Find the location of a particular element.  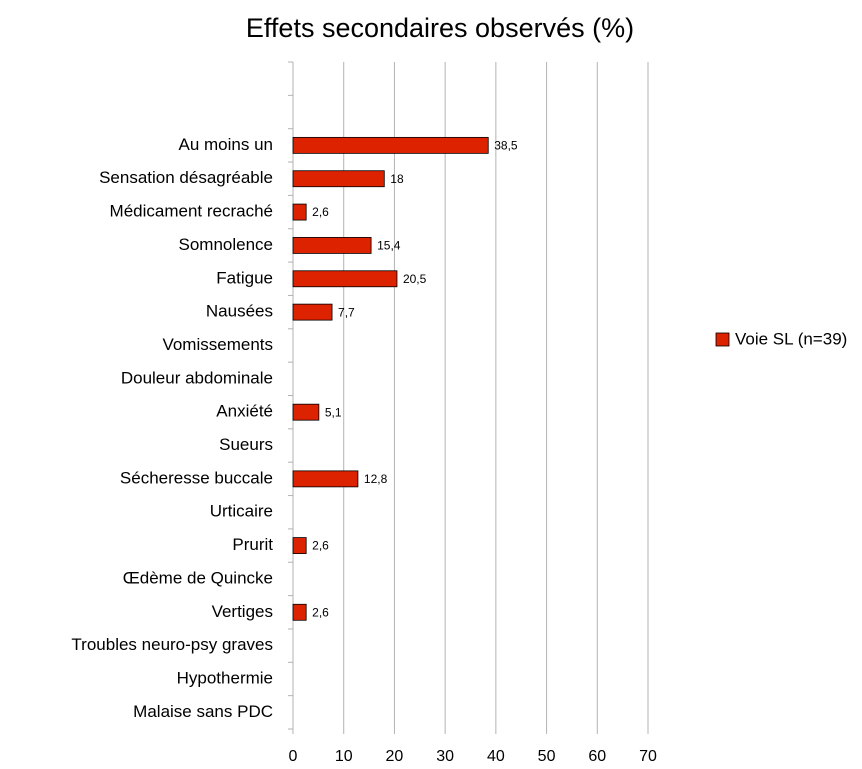

data-label: 12,8 is located at coordinates (376, 479).